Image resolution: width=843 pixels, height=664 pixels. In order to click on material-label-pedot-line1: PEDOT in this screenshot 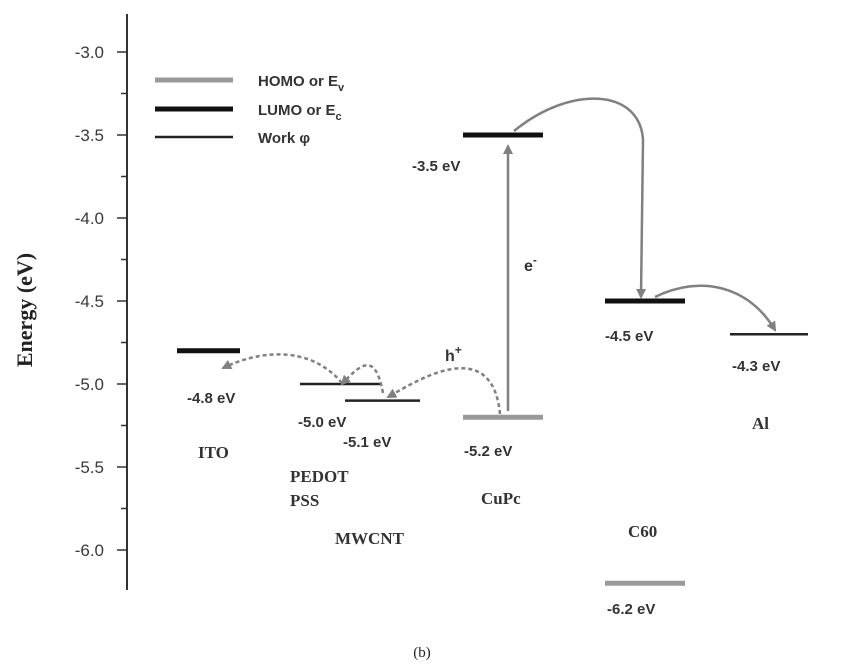, I will do `click(319, 476)`.